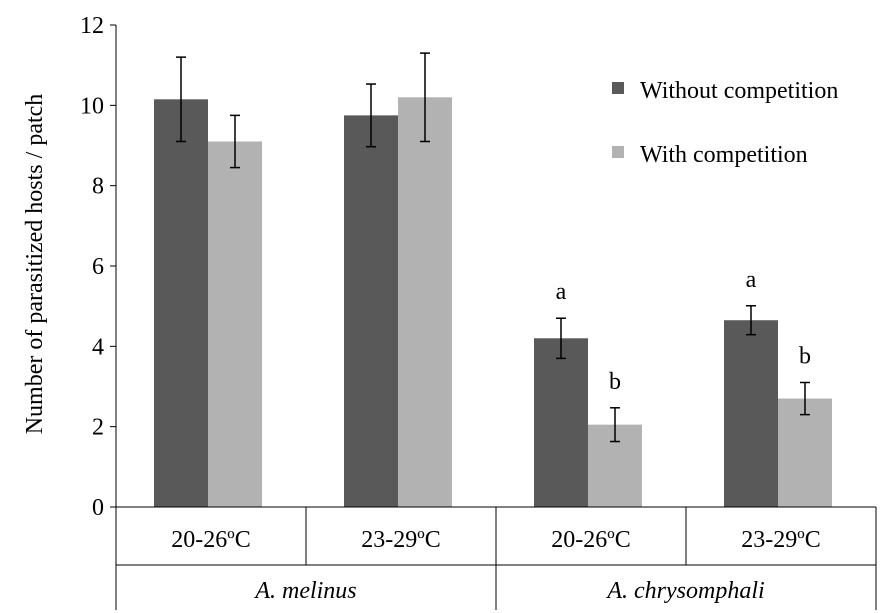  What do you see at coordinates (98, 347) in the screenshot?
I see `y-tick-label: 4` at bounding box center [98, 347].